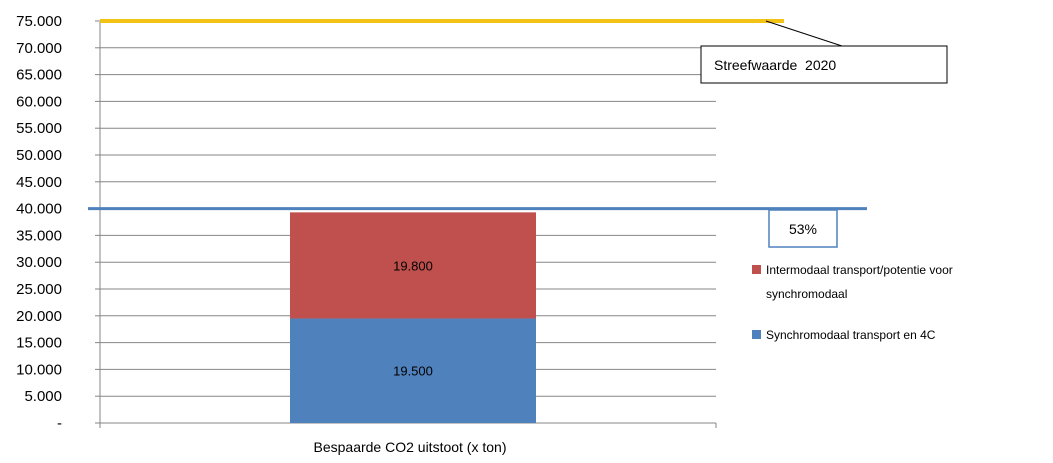  Describe the element at coordinates (39, 128) in the screenshot. I see `y-tick-label: 55.000` at that location.